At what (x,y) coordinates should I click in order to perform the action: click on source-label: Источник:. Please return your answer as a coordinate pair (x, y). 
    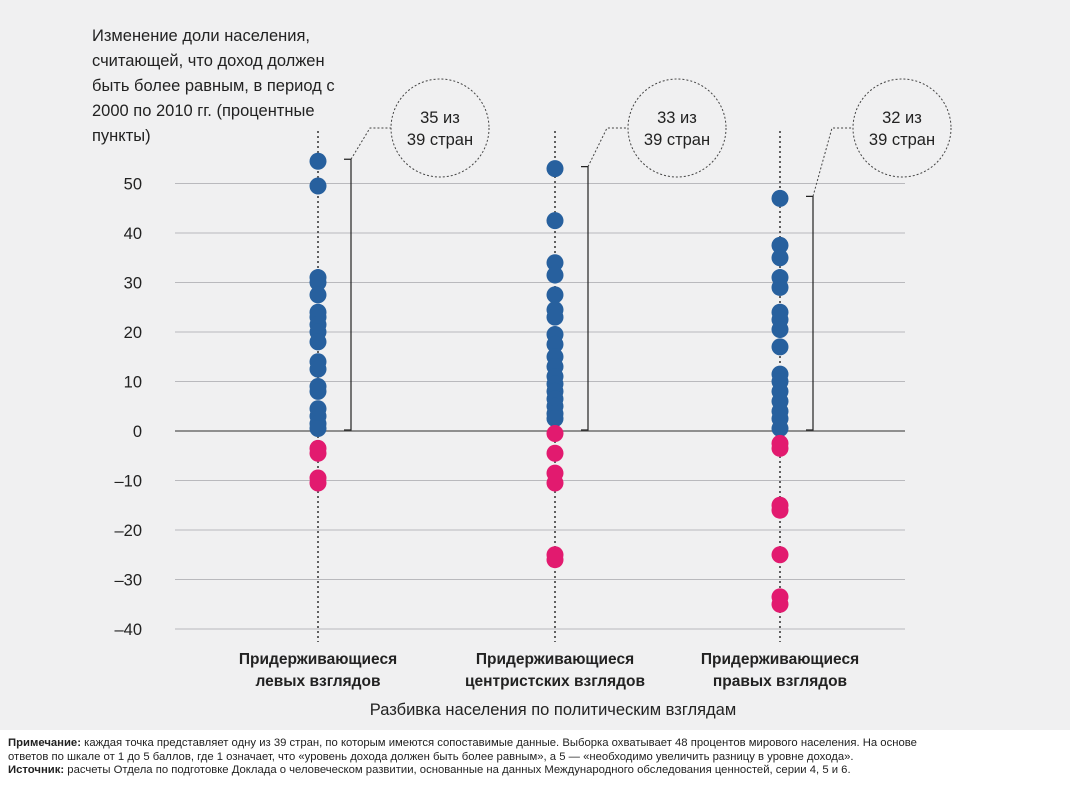
    Looking at the image, I should click on (36, 770).